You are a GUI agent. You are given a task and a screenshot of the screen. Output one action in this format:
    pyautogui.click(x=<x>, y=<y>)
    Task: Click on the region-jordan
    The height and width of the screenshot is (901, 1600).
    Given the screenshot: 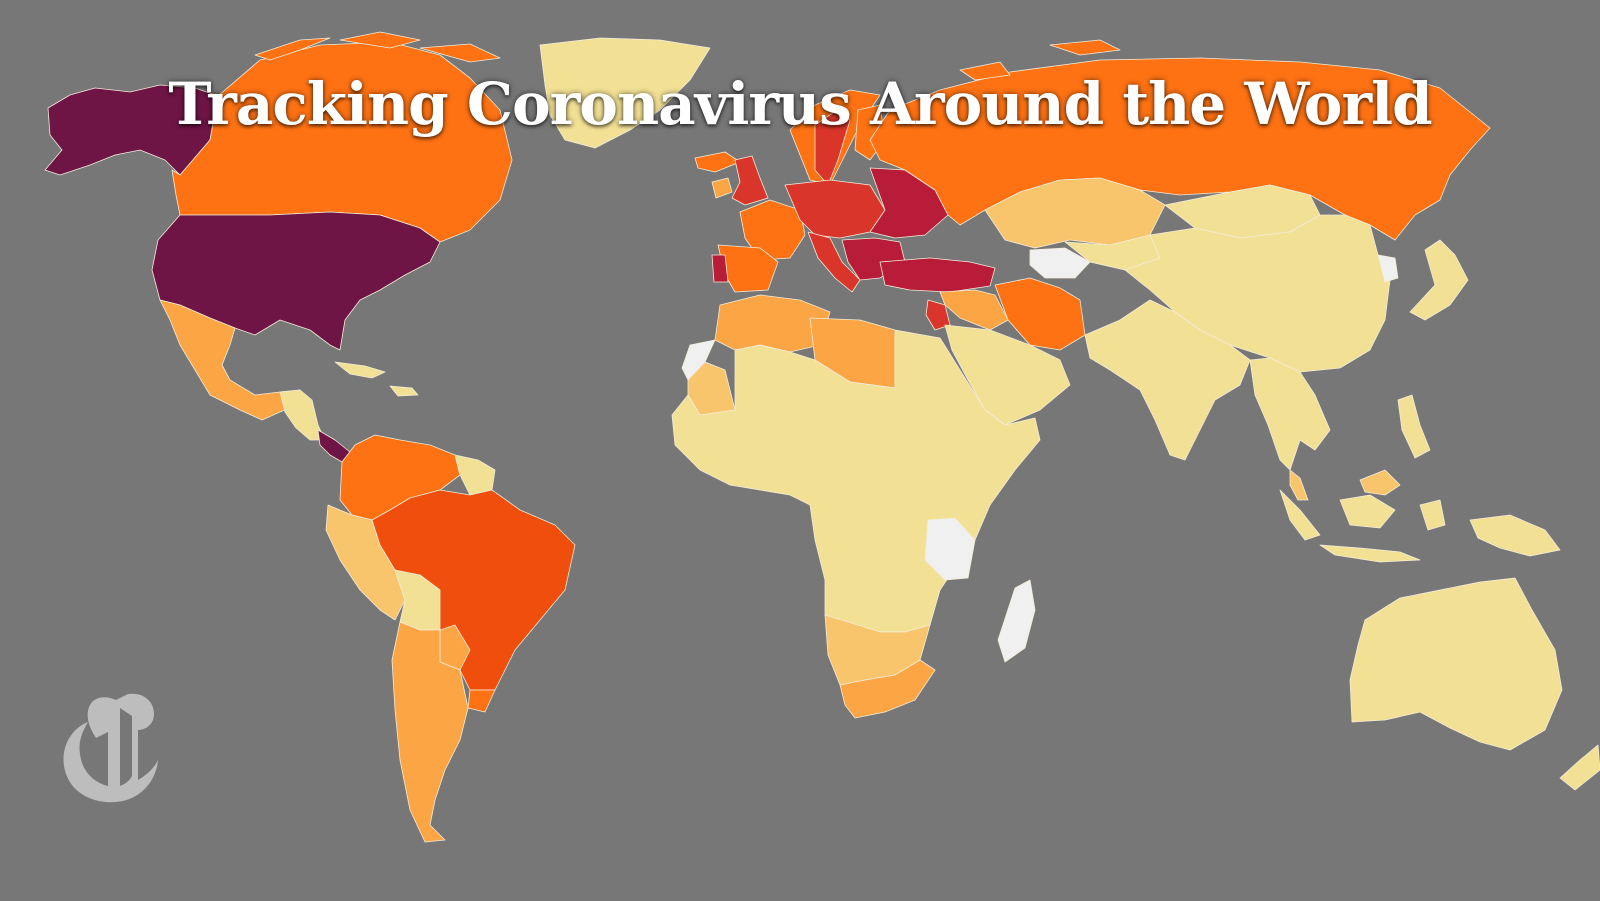 What is the action you would take?
    pyautogui.click(x=938, y=315)
    